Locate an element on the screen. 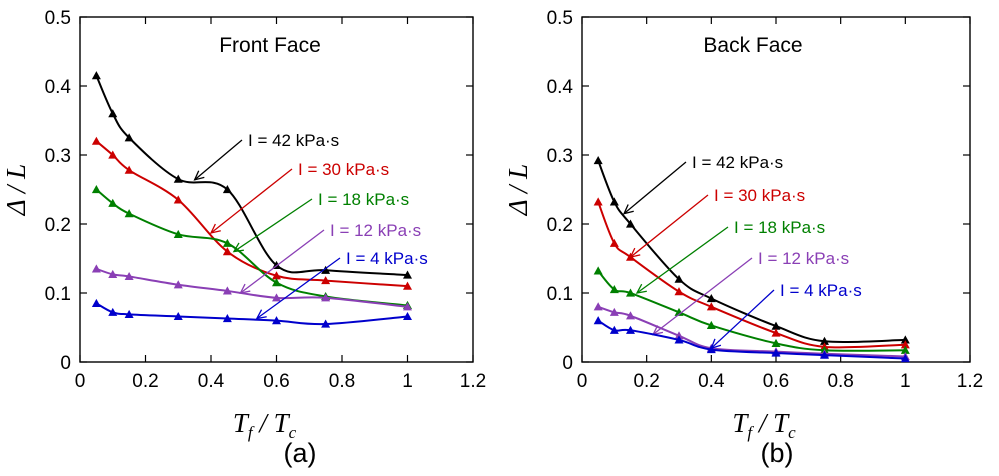 This screenshot has height=476, width=999. chart-title: Front Face is located at coordinates (270, 45).